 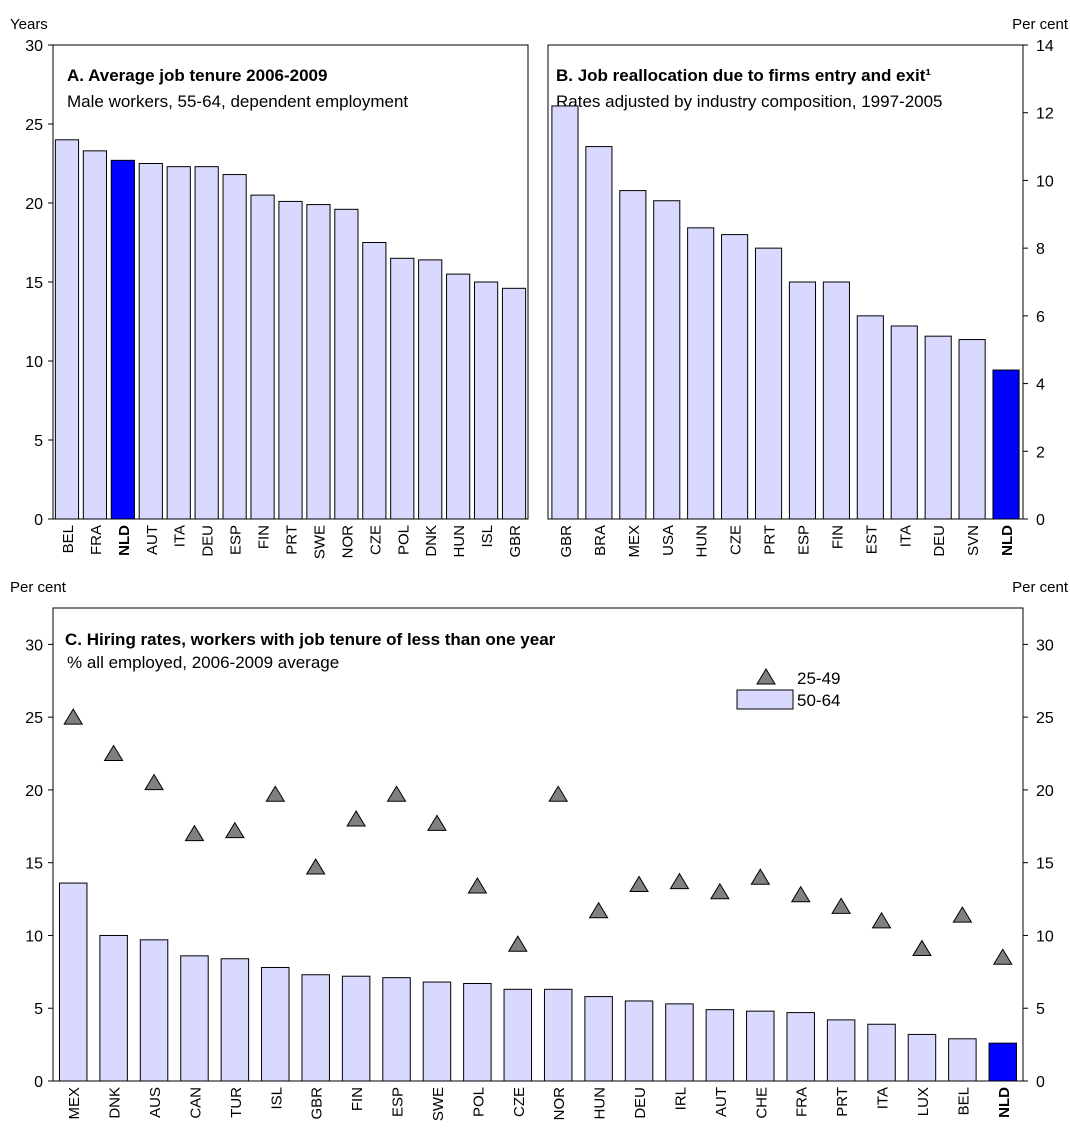 What do you see at coordinates (818, 700) in the screenshot?
I see `legend-label-50-64: 50-64` at bounding box center [818, 700].